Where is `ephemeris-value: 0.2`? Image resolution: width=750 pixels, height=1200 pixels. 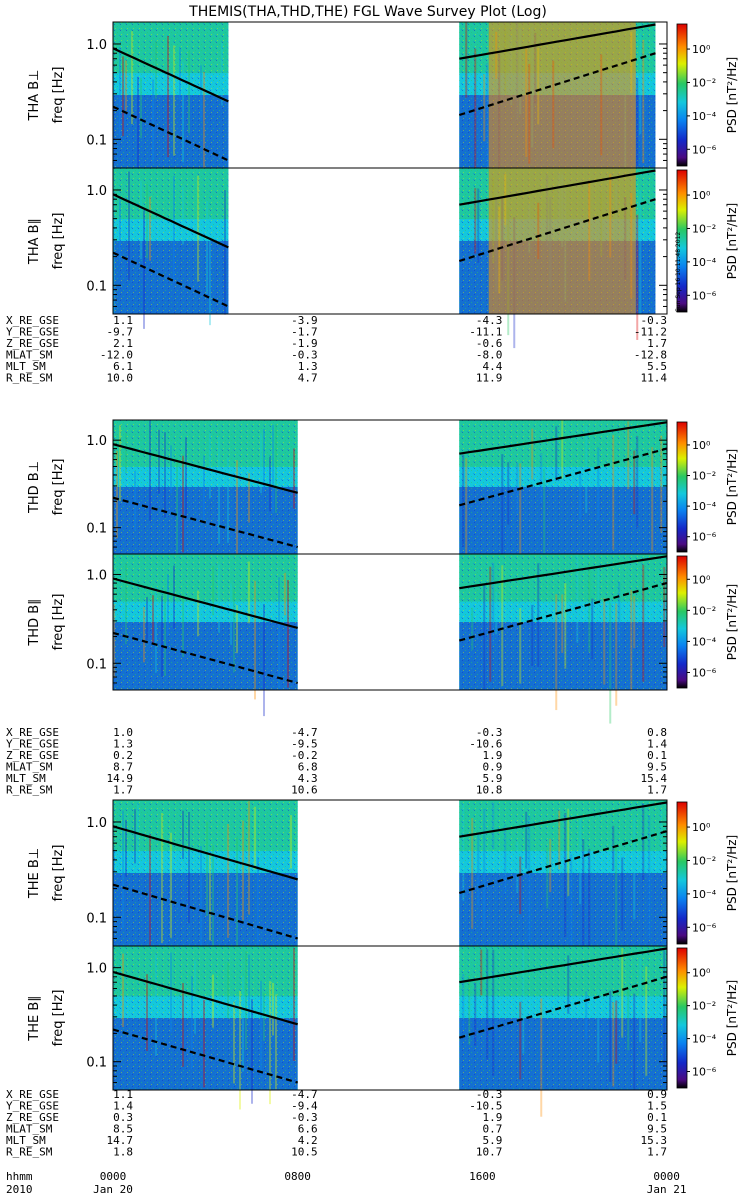 ephemeris-value: 0.2 is located at coordinates (123, 755).